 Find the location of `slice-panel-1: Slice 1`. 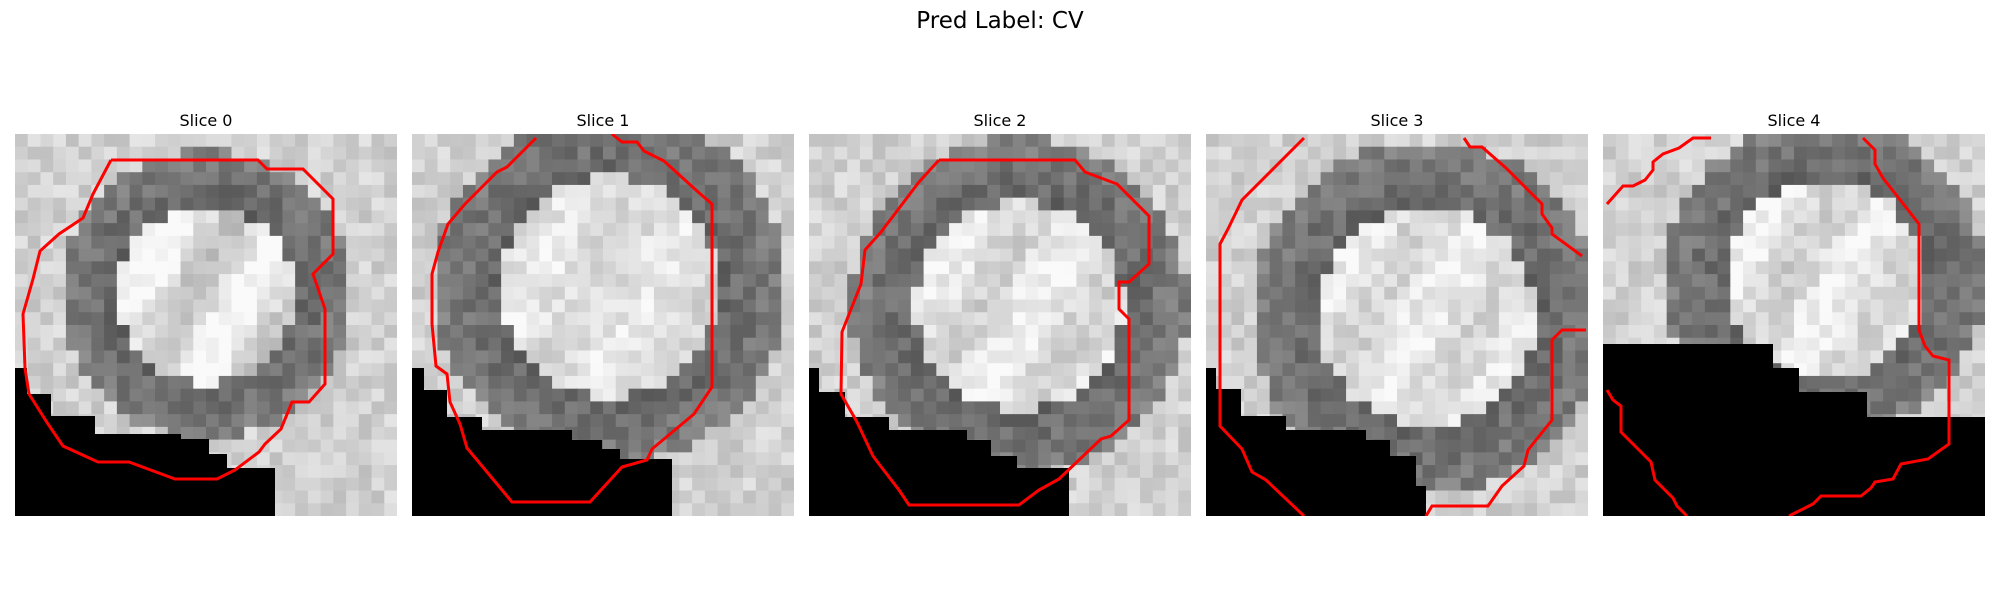

slice-panel-1: Slice 1 is located at coordinates (603, 312).